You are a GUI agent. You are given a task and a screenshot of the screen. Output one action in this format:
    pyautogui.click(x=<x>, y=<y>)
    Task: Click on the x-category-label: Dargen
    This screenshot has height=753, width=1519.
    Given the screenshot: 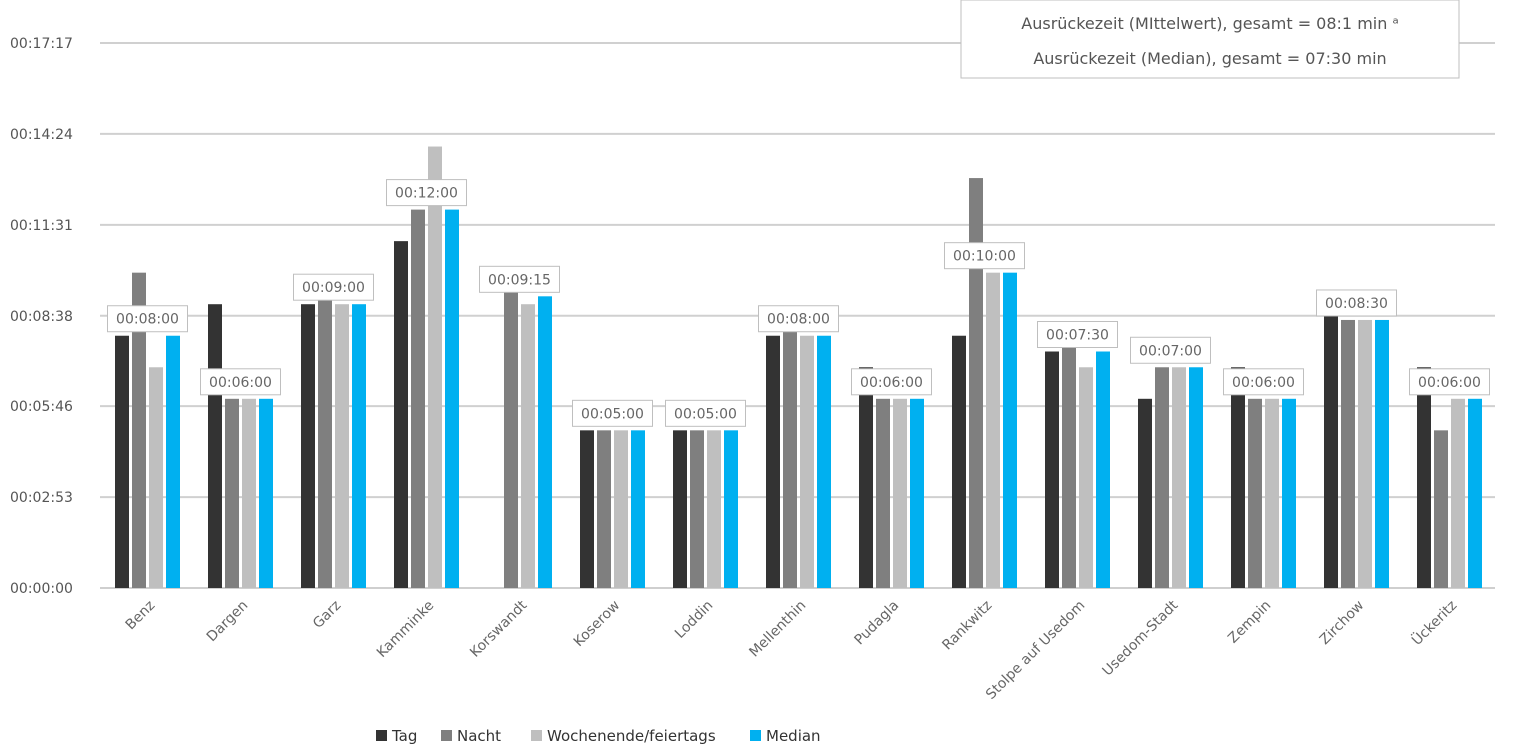 What is the action you would take?
    pyautogui.click(x=228, y=622)
    